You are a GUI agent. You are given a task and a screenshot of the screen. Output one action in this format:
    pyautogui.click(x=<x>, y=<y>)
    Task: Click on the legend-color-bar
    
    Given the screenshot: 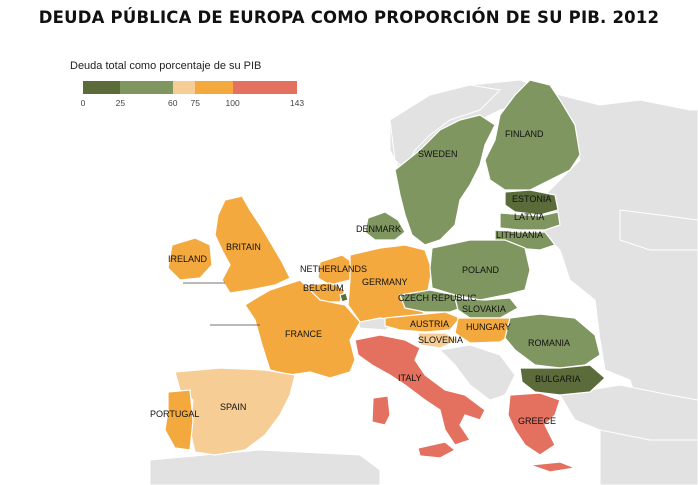 What is the action you would take?
    pyautogui.click(x=190, y=87)
    